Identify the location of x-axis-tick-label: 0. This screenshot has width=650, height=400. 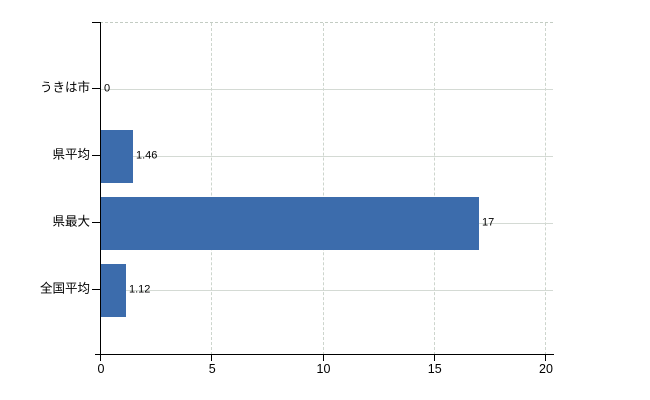
(101, 369).